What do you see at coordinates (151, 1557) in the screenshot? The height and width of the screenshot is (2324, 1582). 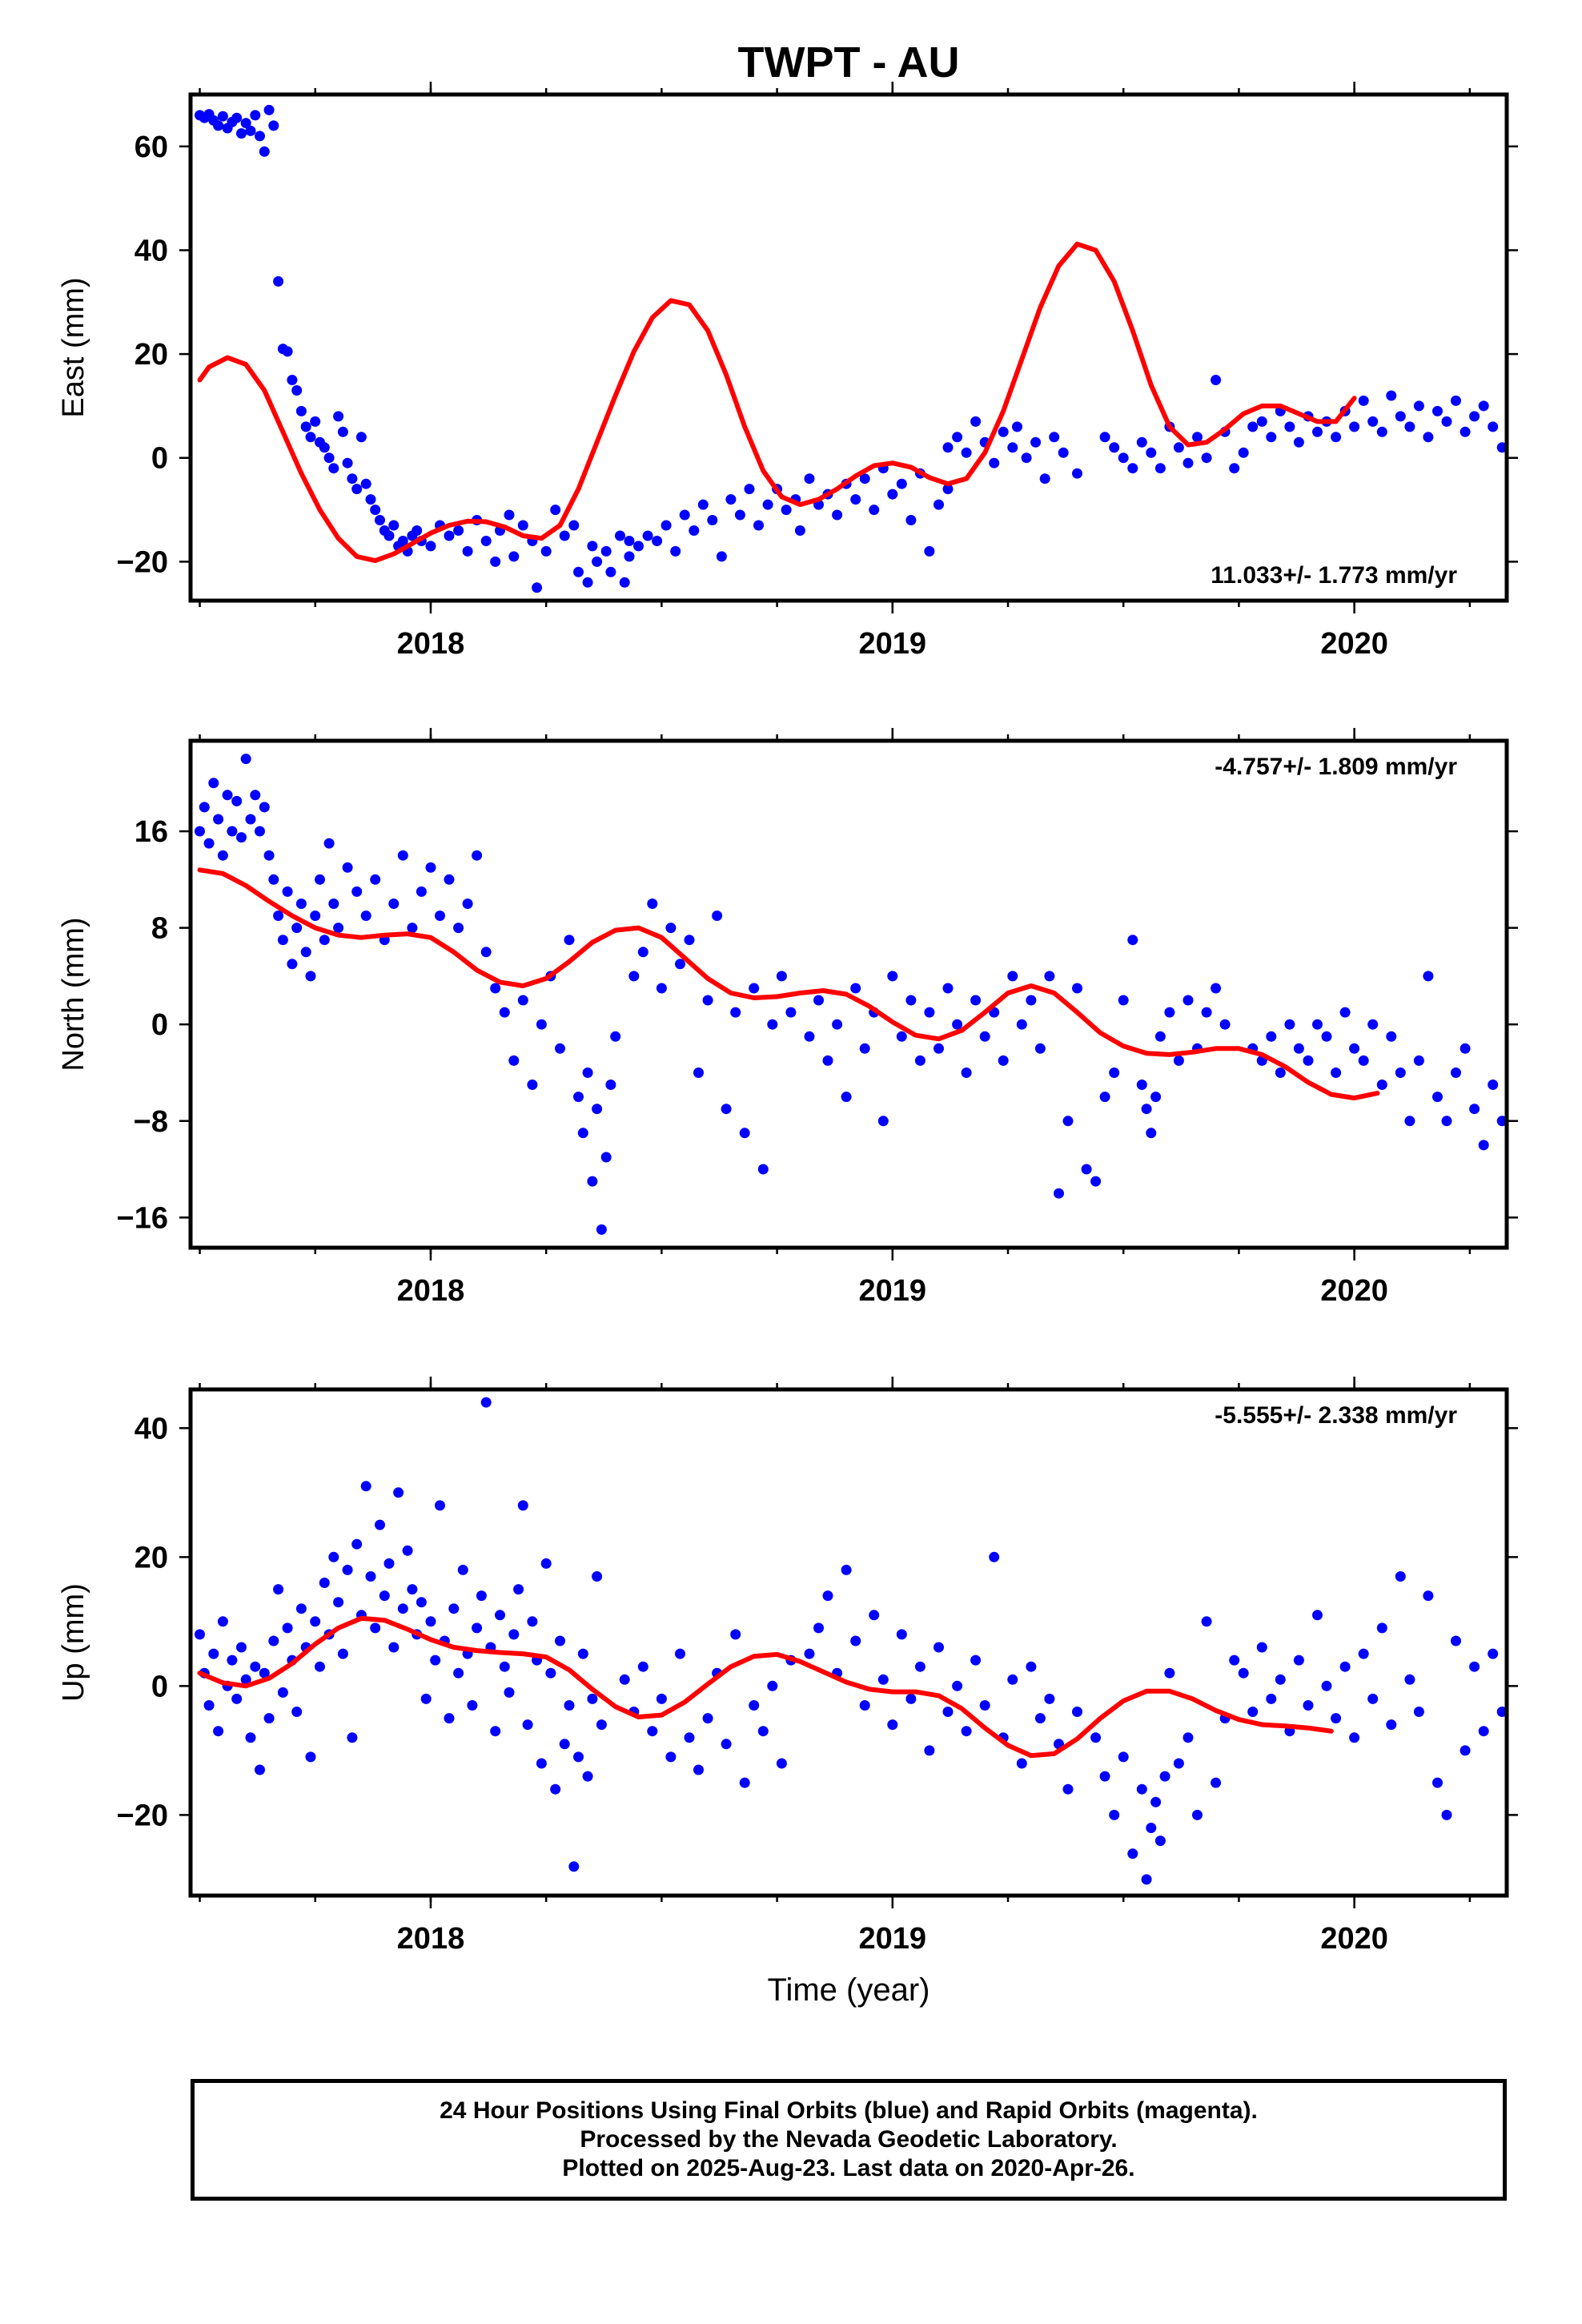 I see `up-y-tick-label: 20` at bounding box center [151, 1557].